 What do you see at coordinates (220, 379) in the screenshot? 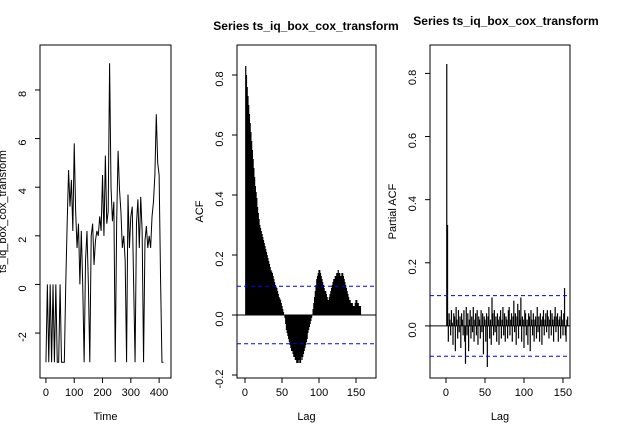
I see `y-tick-label: -0.2` at bounding box center [220, 379].